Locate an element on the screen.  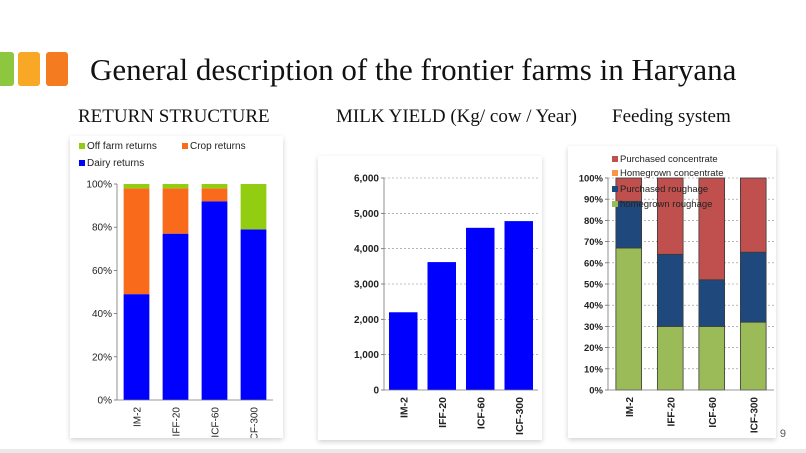
legend-swatch-crop-returns is located at coordinates (185, 146).